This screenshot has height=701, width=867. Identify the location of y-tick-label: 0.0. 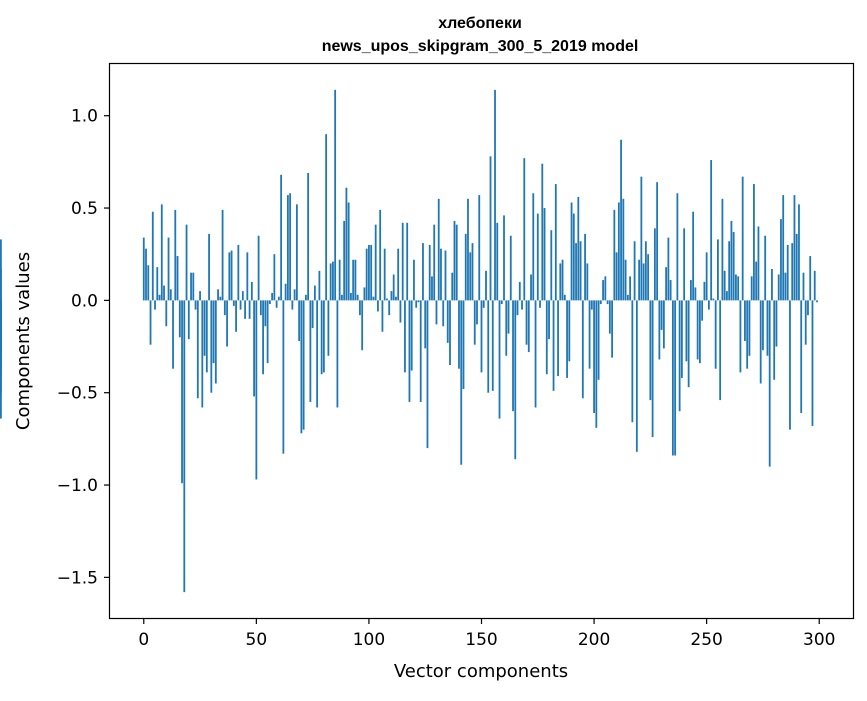
(84, 301).